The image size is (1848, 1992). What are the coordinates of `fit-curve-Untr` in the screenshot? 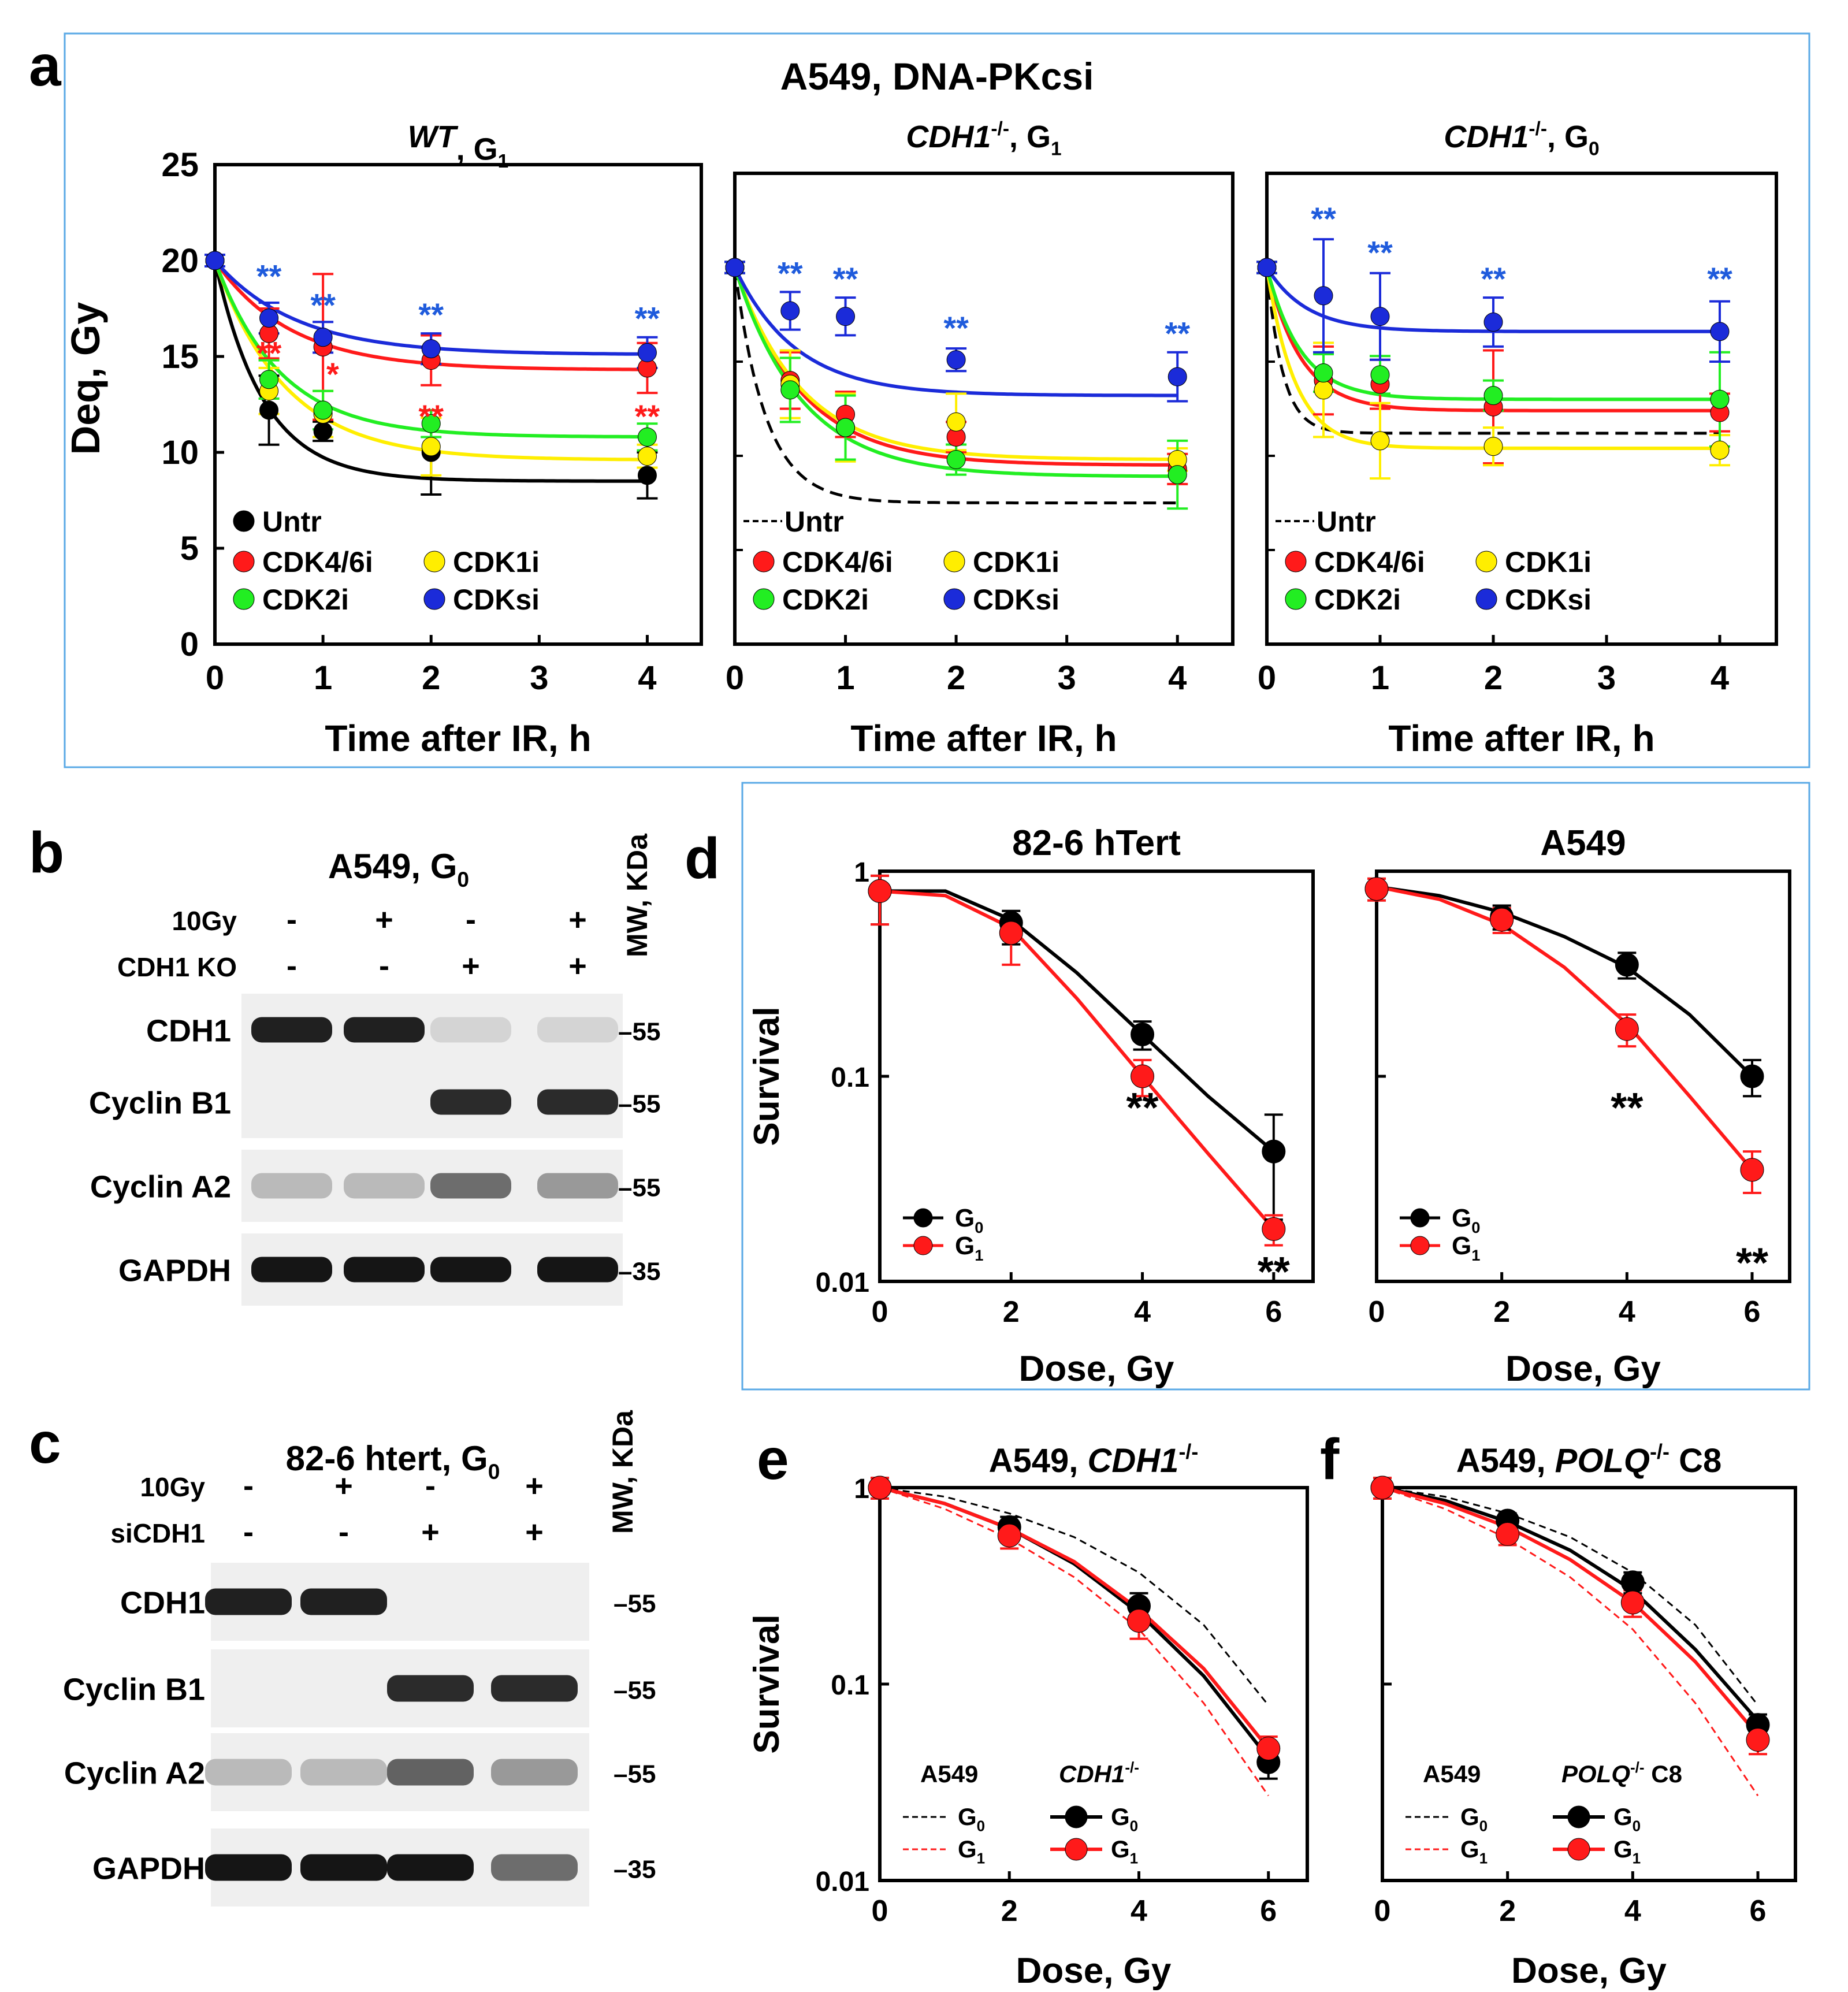 It's located at (955, 386).